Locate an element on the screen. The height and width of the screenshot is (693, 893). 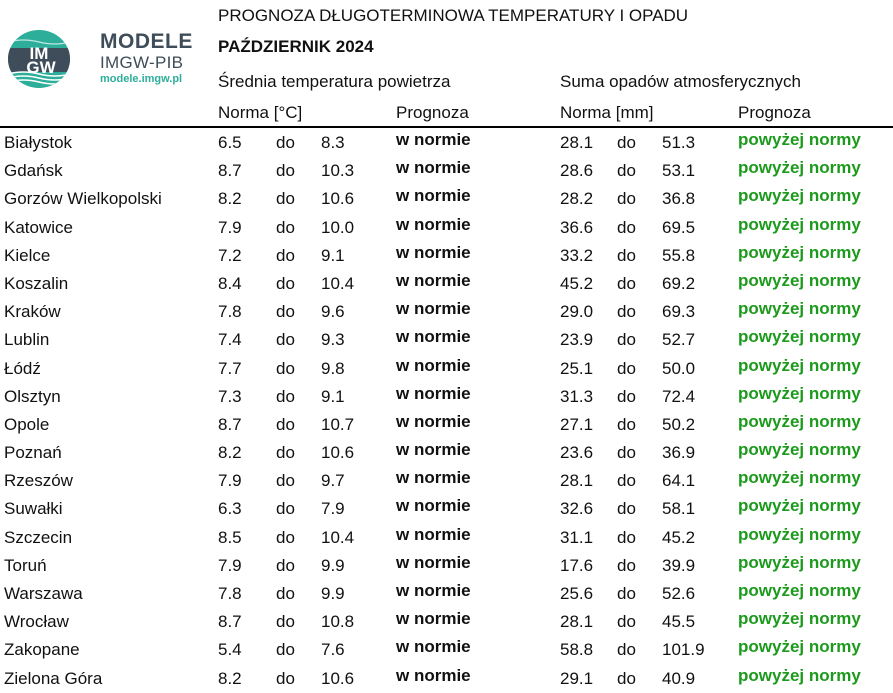
temperature-norm-max: 9.1 is located at coordinates (333, 396).